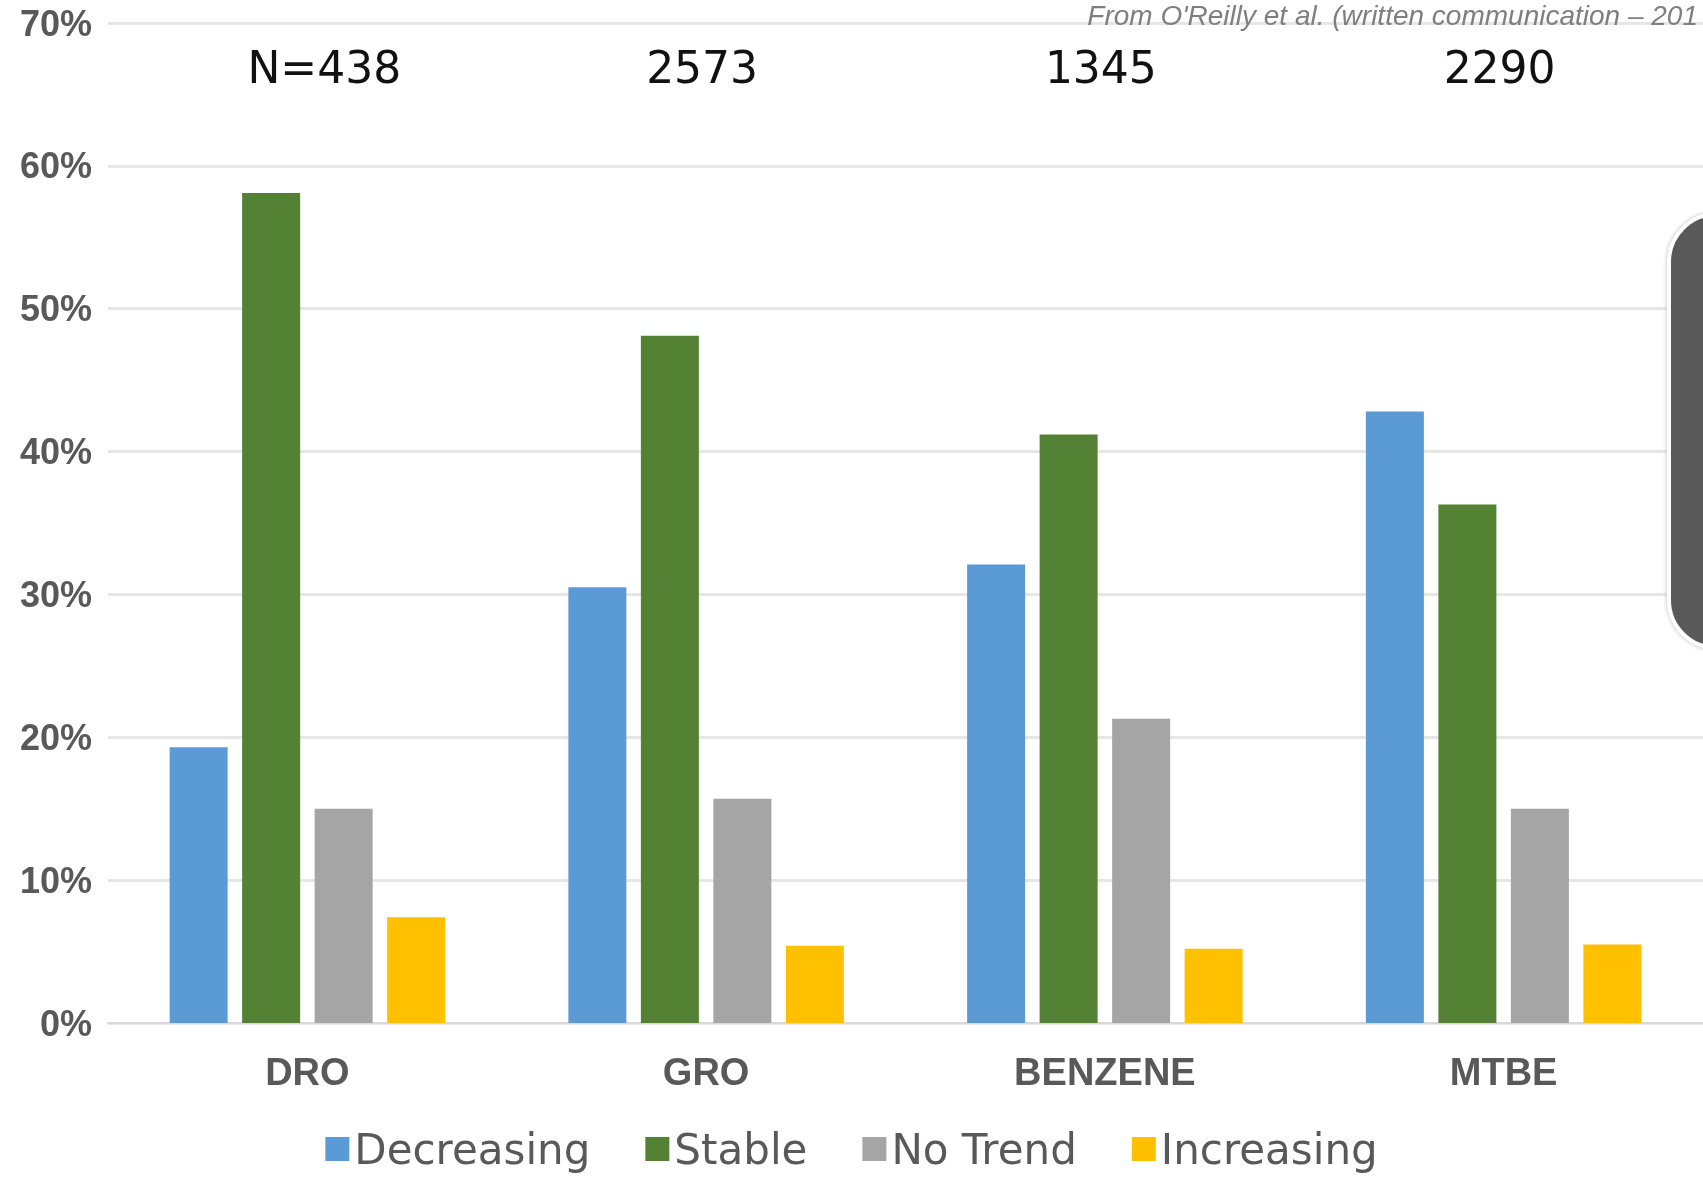 The image size is (1703, 1177). What do you see at coordinates (1105, 1072) in the screenshot?
I see `x-tick-label: BENZENE` at bounding box center [1105, 1072].